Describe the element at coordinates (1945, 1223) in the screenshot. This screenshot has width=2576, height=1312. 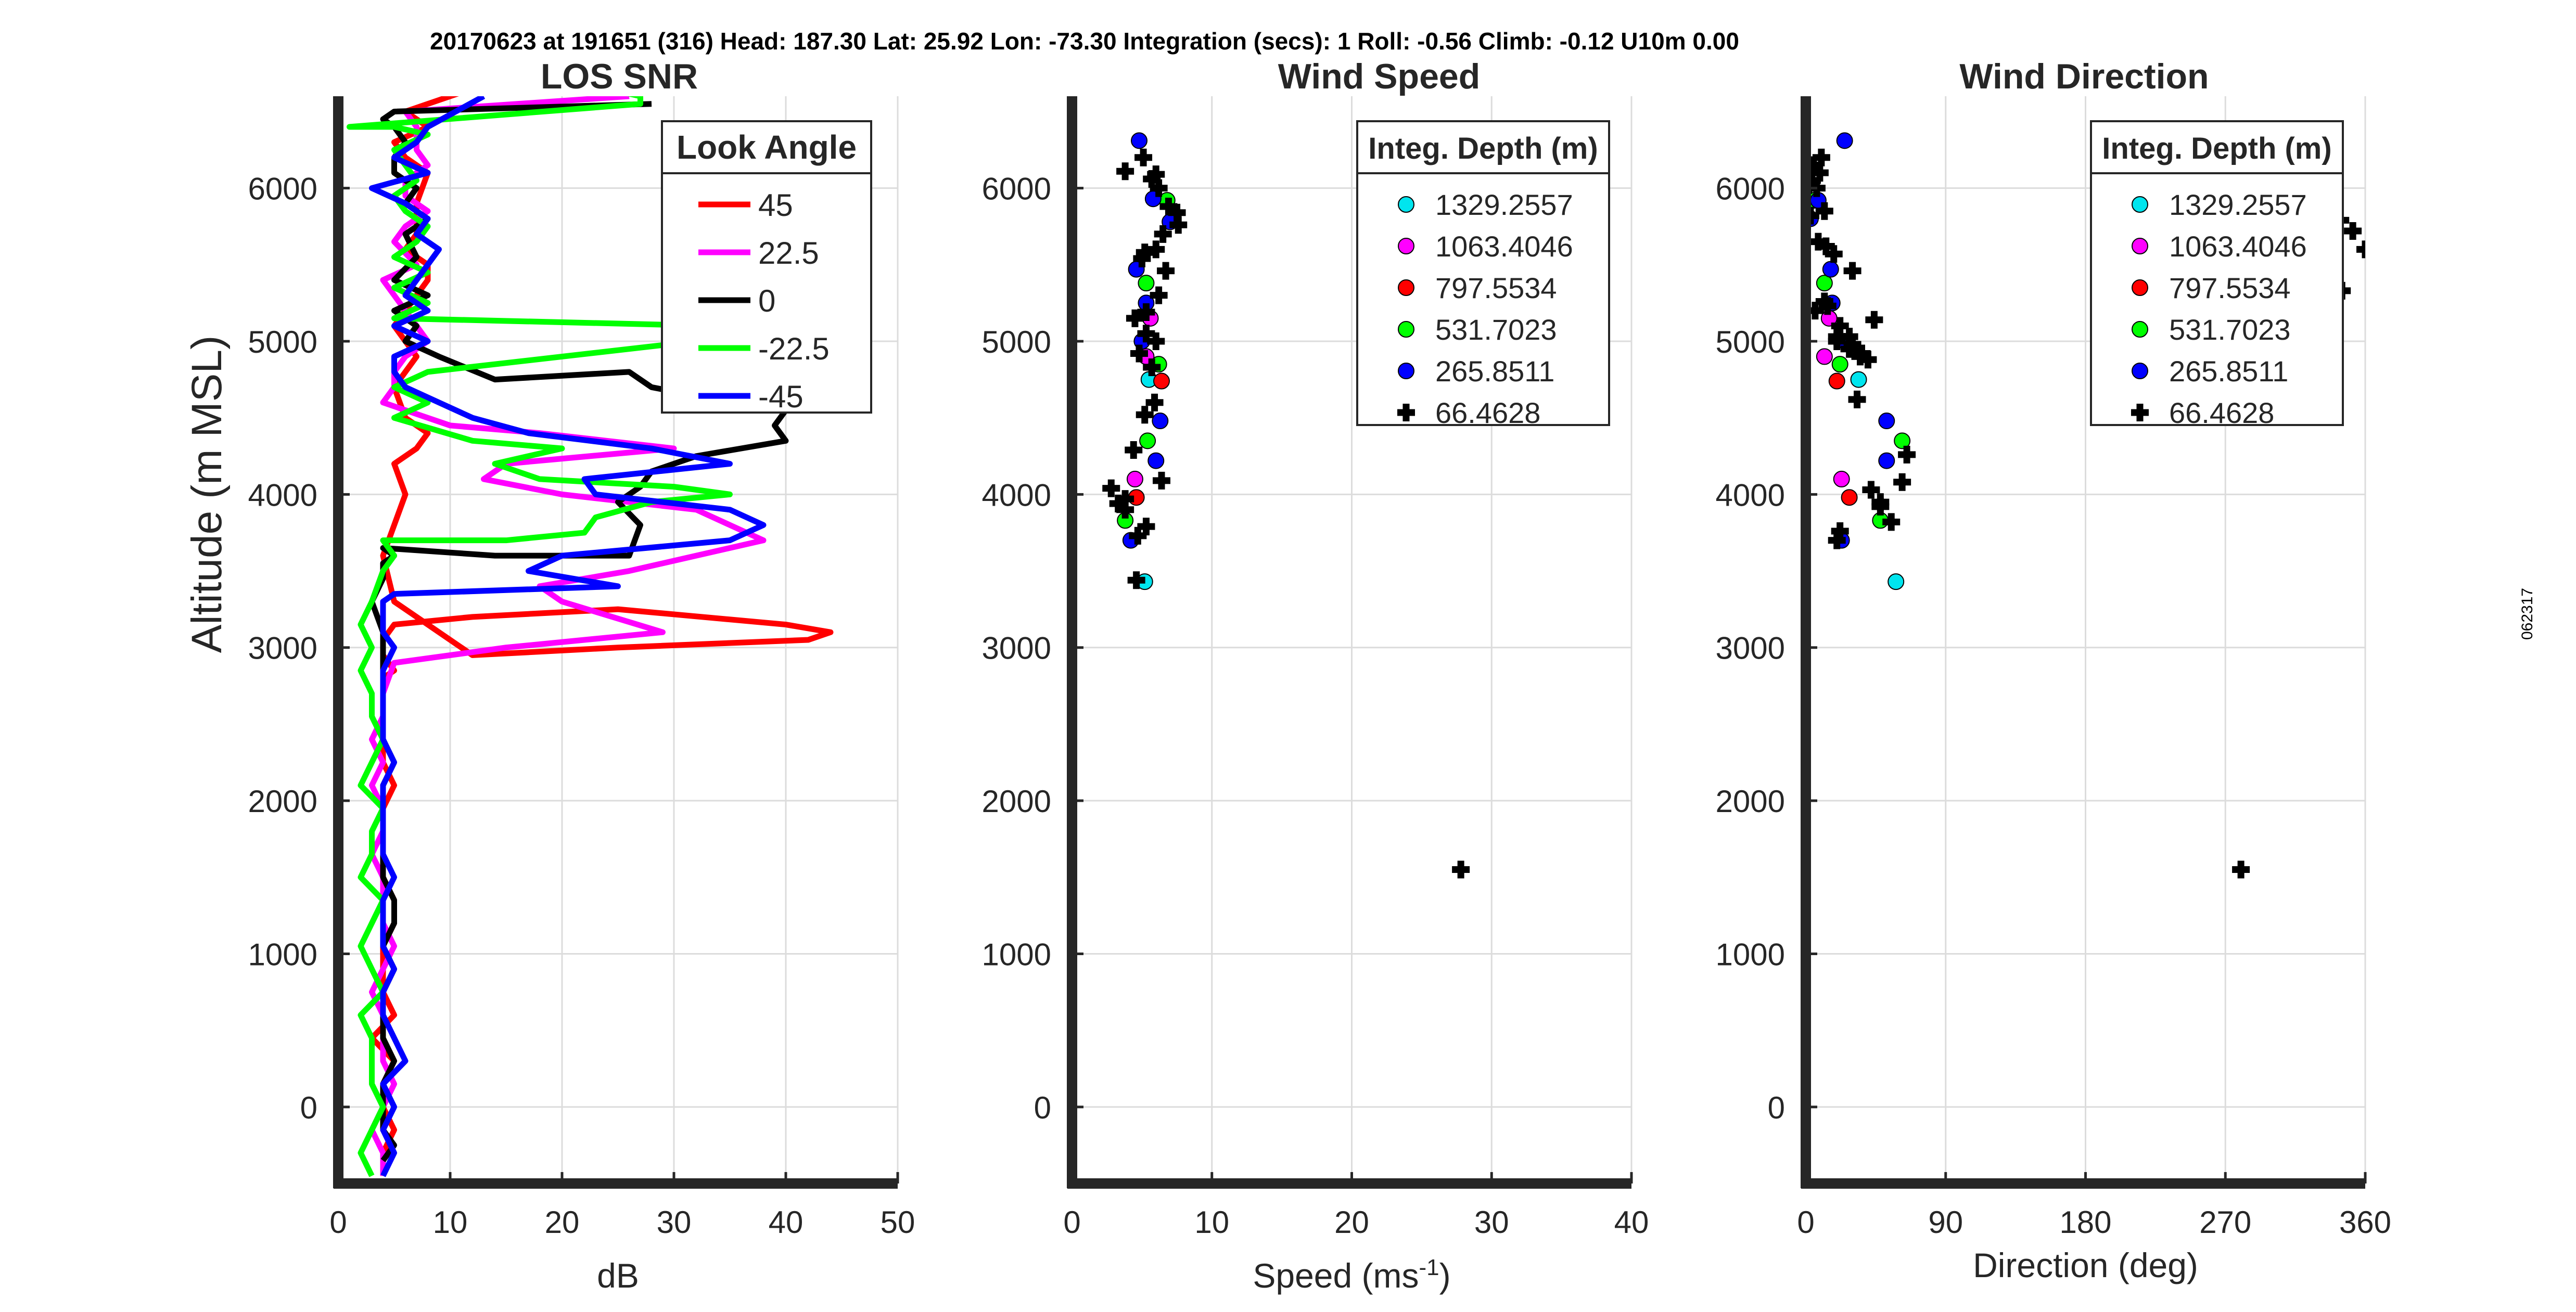
I see `x-tick-label: 90` at that location.